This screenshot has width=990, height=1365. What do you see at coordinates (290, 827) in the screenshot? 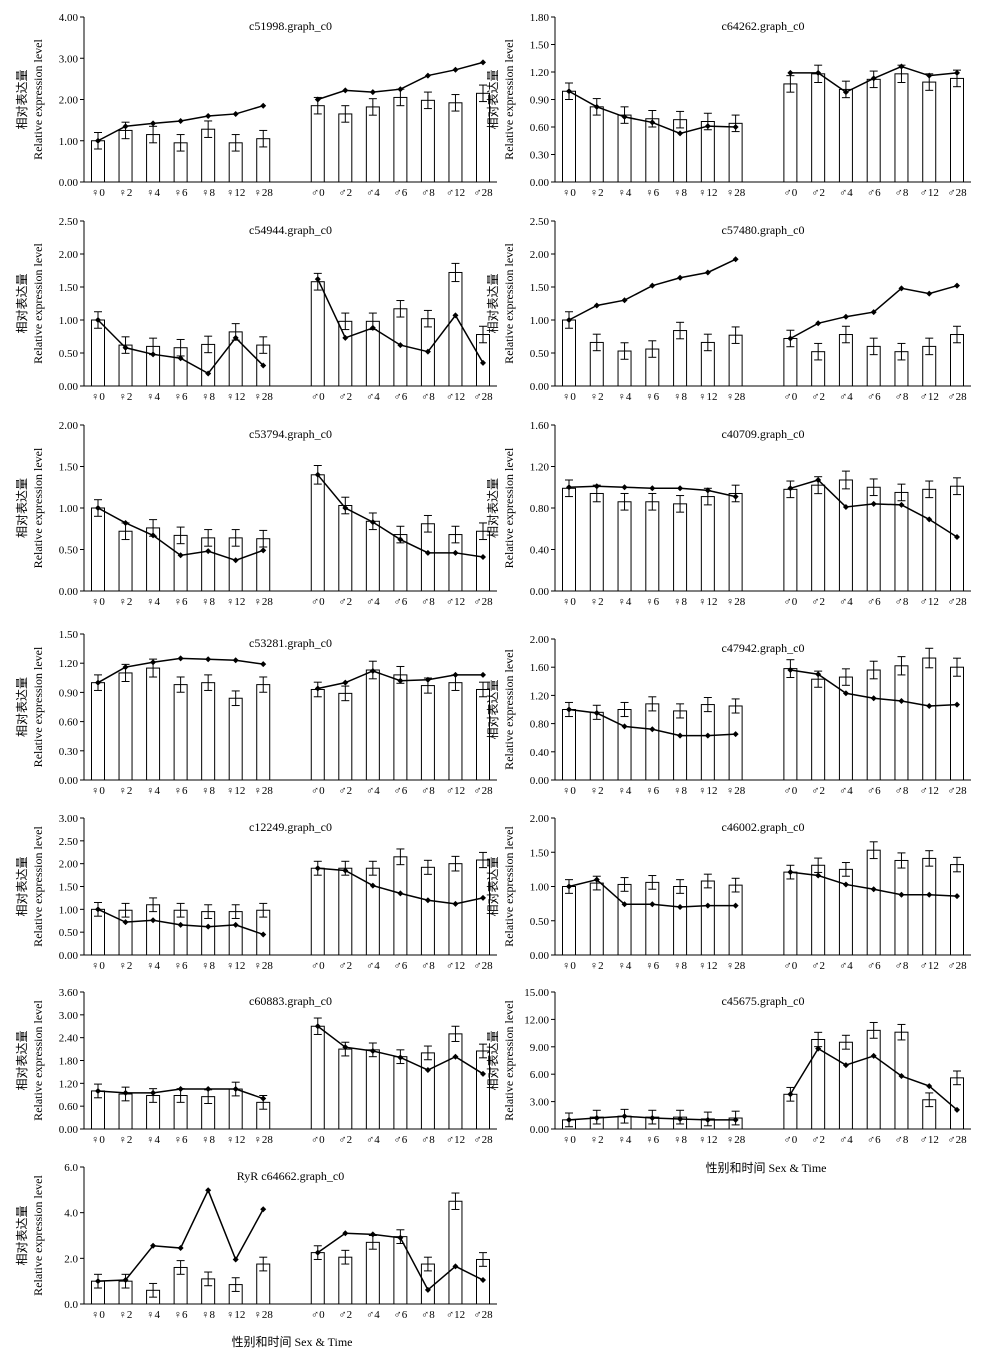
I see `panel-title: c12249.graph_c0` at bounding box center [290, 827].